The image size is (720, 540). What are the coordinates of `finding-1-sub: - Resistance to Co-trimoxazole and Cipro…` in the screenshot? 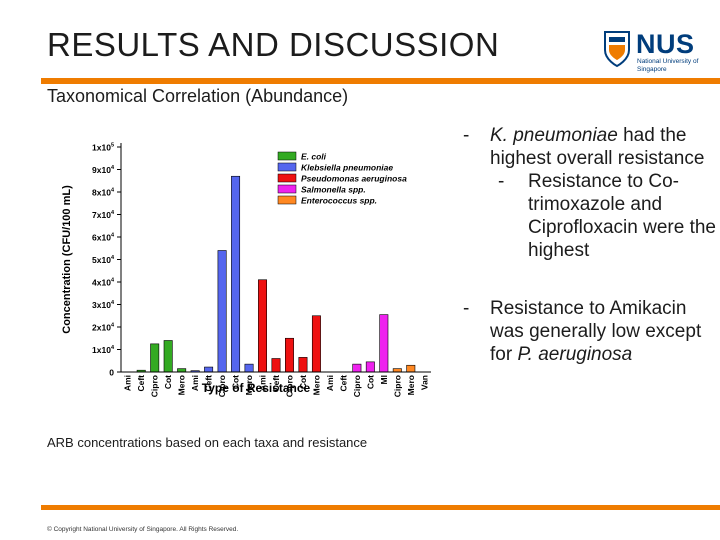 It's located at (590, 216).